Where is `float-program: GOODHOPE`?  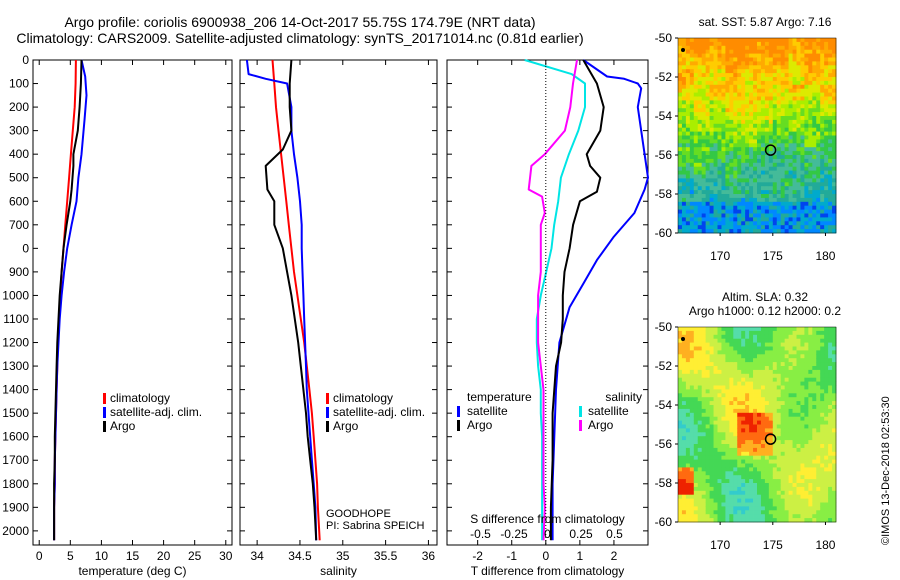
float-program: GOODHOPE is located at coordinates (358, 514).